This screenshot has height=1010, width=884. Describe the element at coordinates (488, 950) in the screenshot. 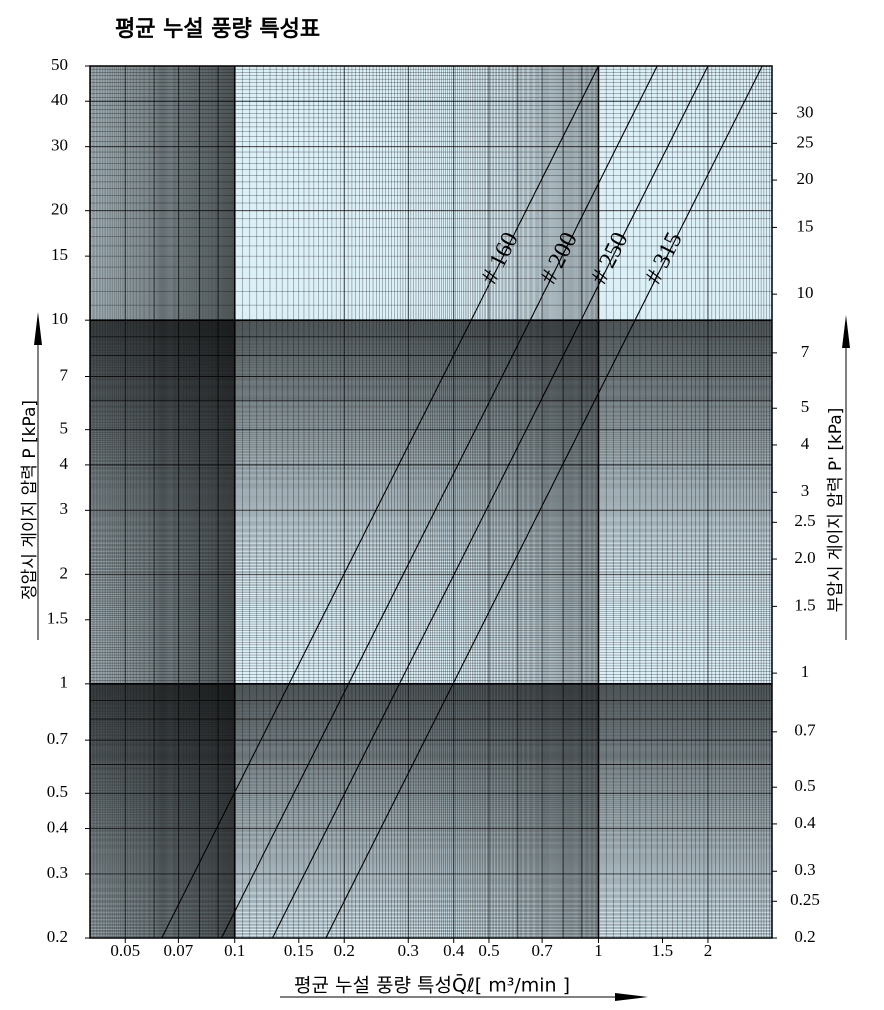

I see `x-tick-label: 0.5` at that location.